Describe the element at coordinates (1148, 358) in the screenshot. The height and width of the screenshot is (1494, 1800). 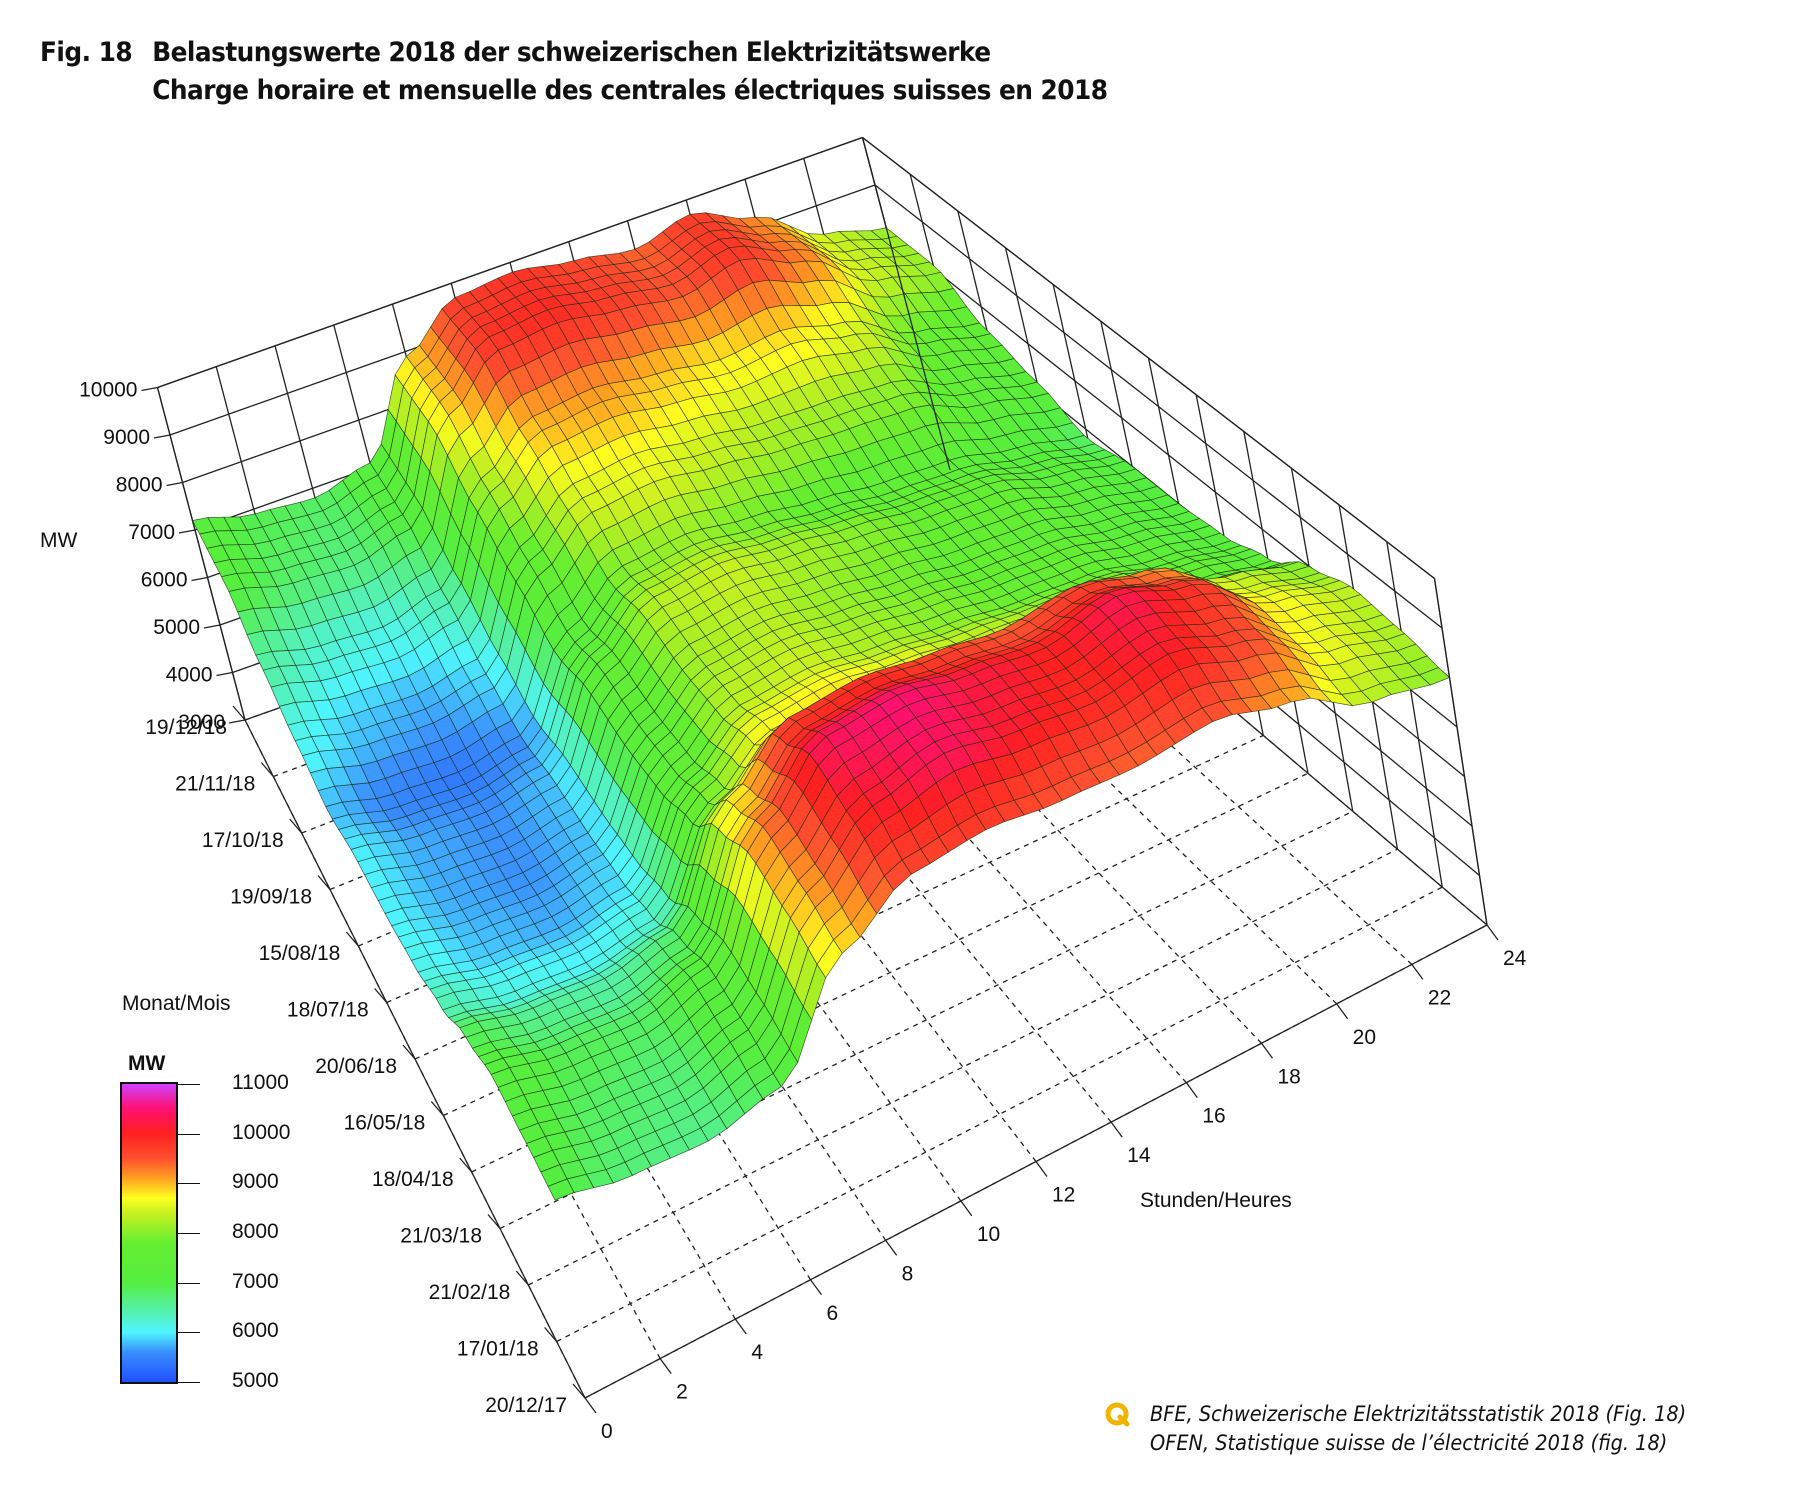
I see `top-right-edge` at that location.